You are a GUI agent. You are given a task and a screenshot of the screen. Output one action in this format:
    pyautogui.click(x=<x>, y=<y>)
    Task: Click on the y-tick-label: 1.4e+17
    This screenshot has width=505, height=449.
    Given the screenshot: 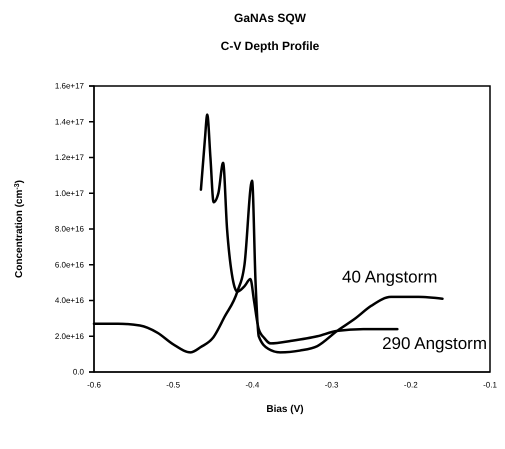 What is the action you would take?
    pyautogui.click(x=69, y=121)
    